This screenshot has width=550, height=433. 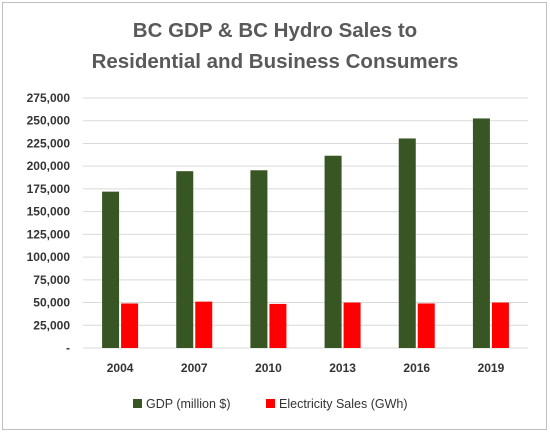 I want to click on chart-title-line-2: Residential and Business Consumers, so click(x=275, y=61).